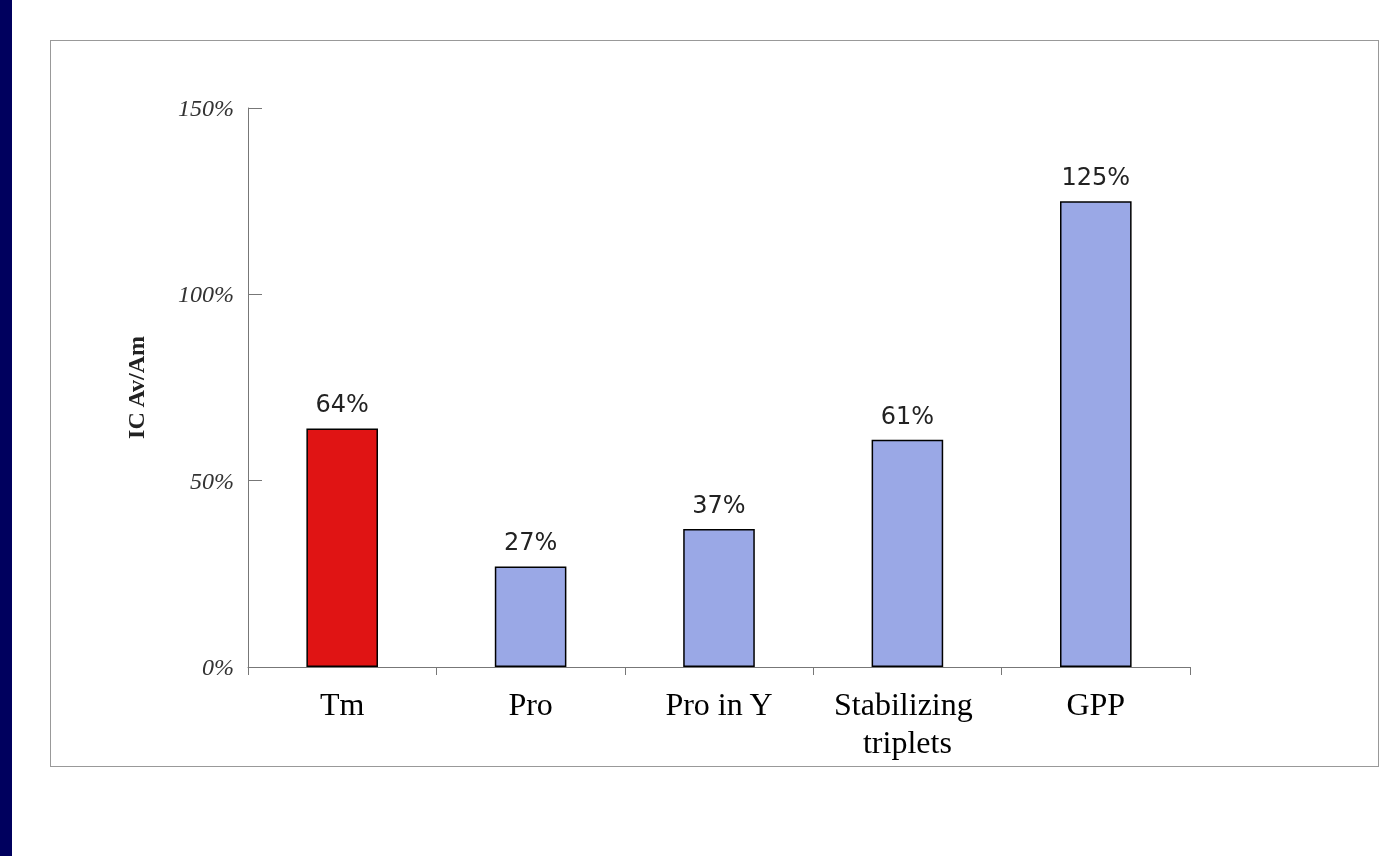  I want to click on x-tick-label: Stabilizing triplets, so click(907, 723).